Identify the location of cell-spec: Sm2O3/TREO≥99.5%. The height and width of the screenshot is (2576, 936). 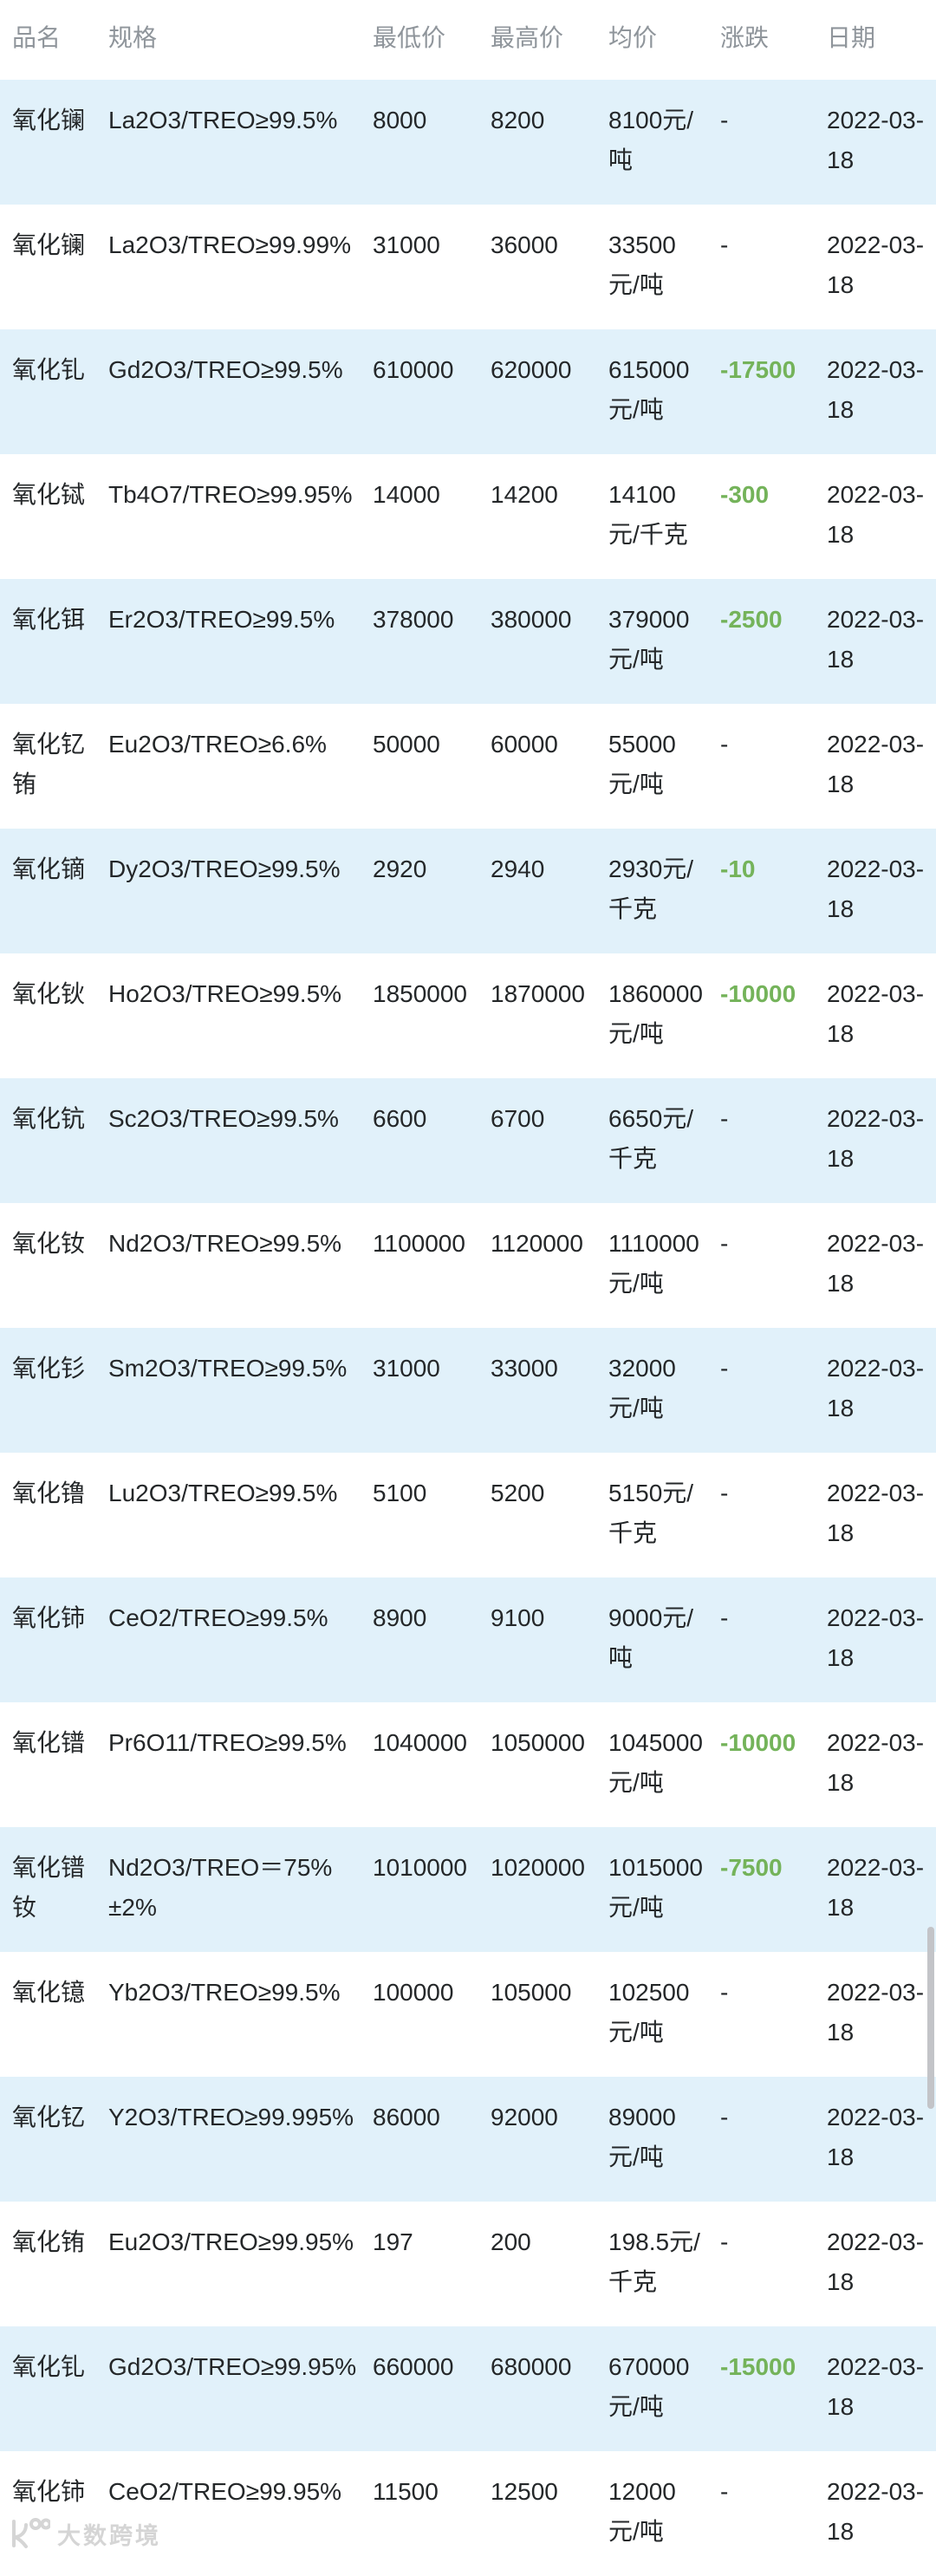
(238, 1390).